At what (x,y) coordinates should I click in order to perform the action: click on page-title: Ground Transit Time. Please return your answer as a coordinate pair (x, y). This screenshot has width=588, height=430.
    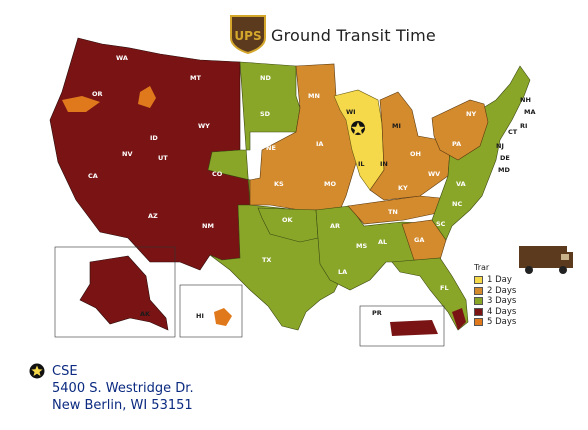
    Looking at the image, I should click on (353, 35).